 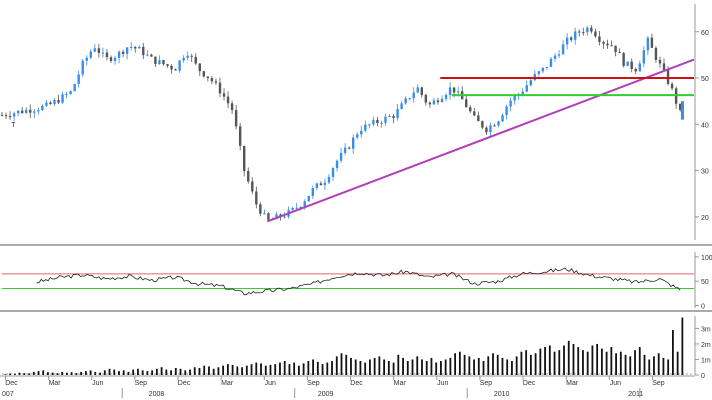 I want to click on x-month-label: Dec, so click(x=356, y=383).